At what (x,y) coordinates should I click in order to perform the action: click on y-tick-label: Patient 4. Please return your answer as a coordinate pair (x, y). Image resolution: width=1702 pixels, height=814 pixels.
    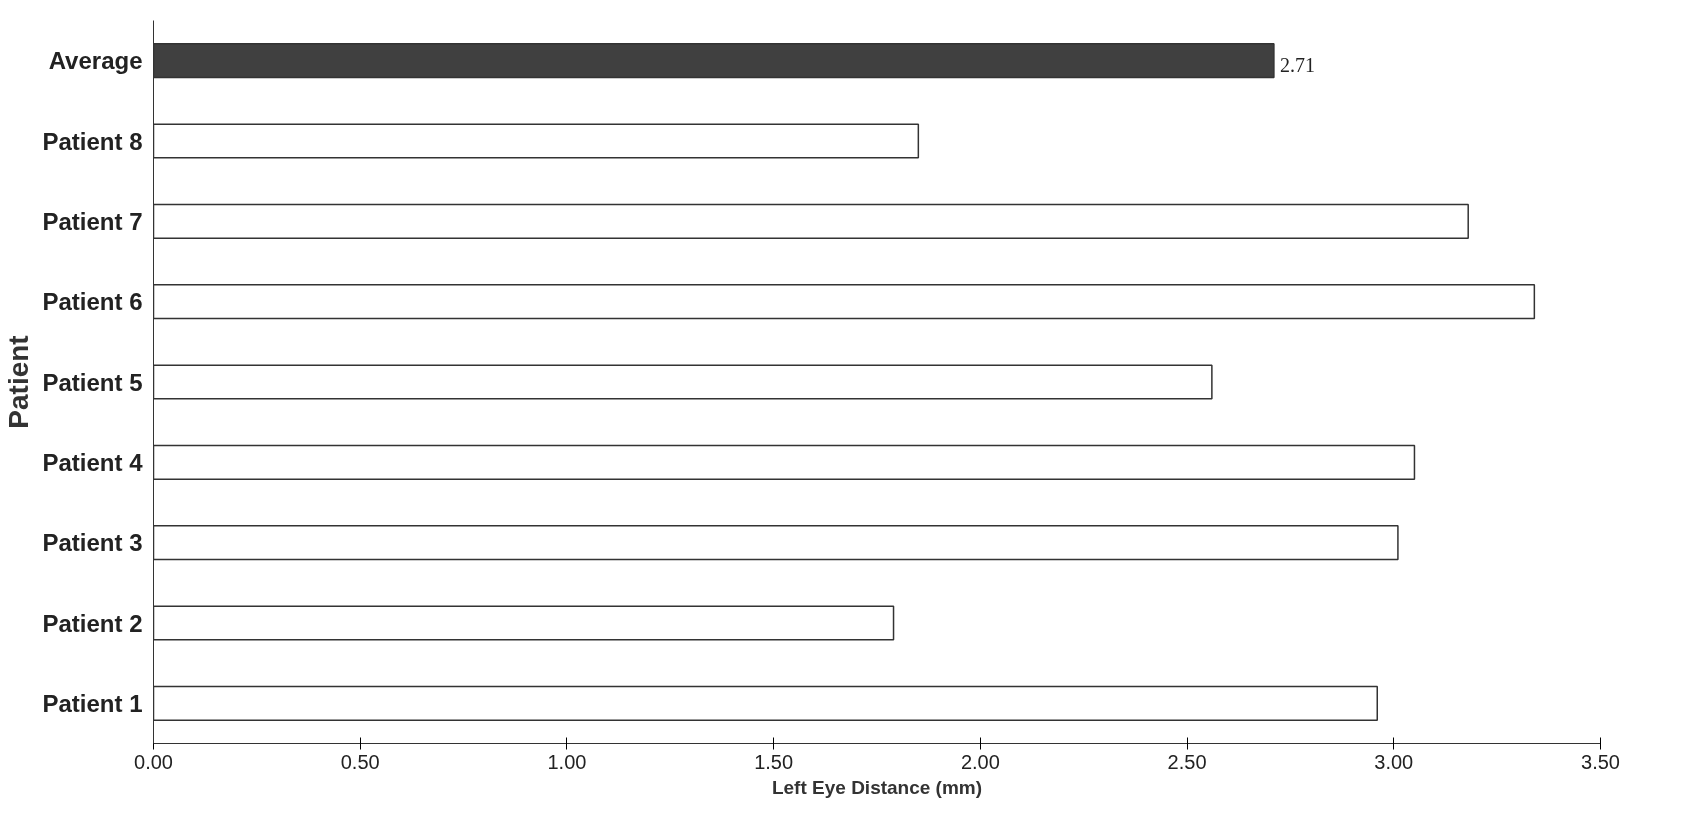
    Looking at the image, I should click on (93, 462).